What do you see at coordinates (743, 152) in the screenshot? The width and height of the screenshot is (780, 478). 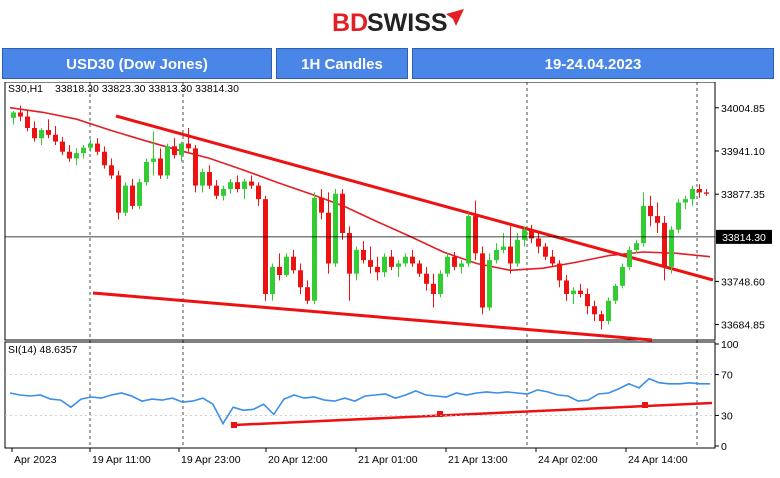 I see `price-tick-label: 33941.10` at bounding box center [743, 152].